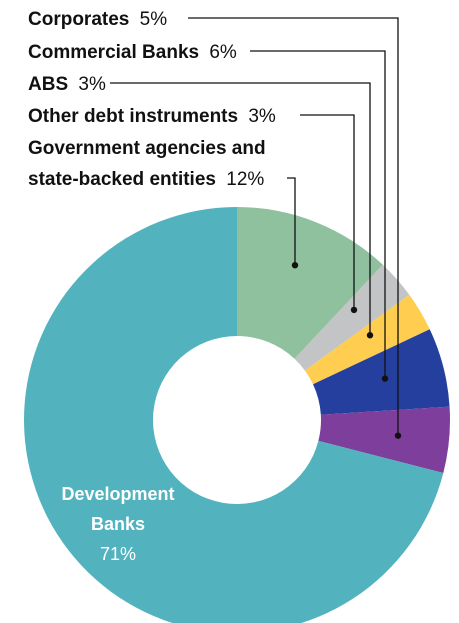 This screenshot has width=459, height=623. Describe the element at coordinates (154, 19) in the screenshot. I see `label-corporates-value: 5%` at that location.